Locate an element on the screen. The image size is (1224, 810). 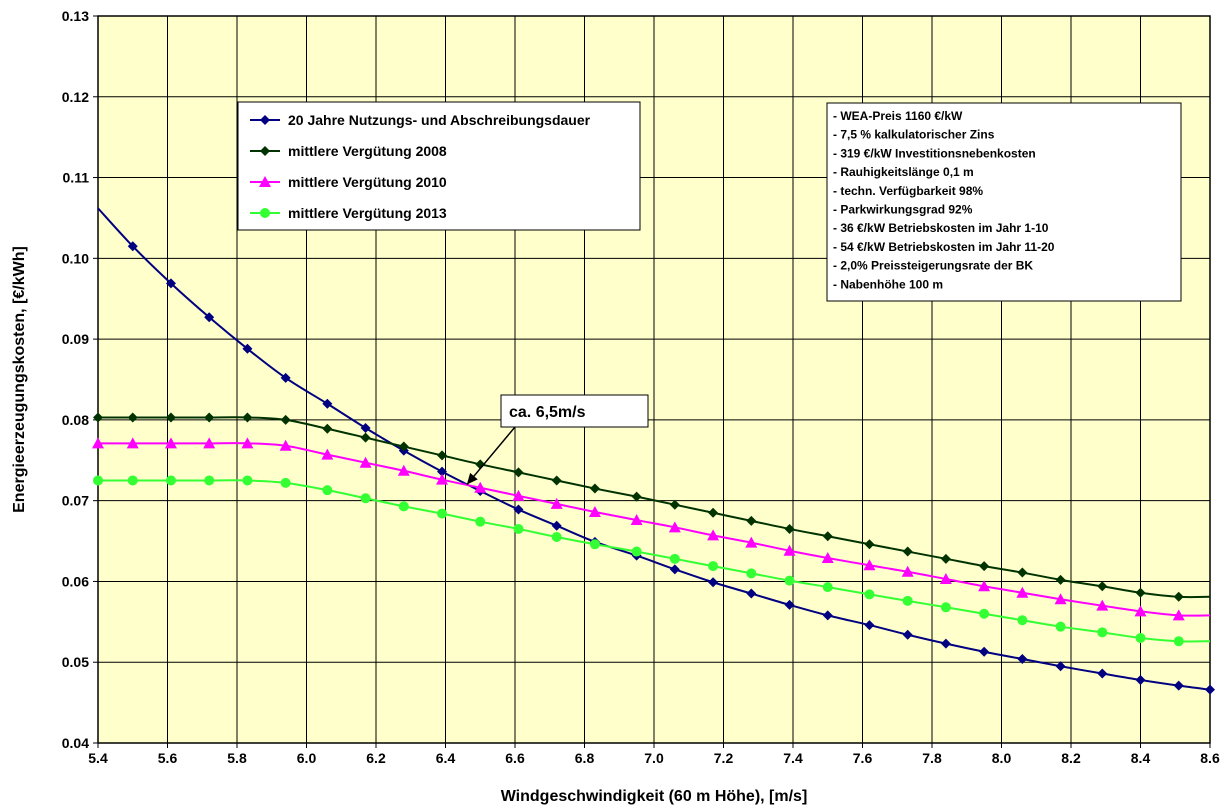
x-tick-label: 8.4 is located at coordinates (1141, 758).